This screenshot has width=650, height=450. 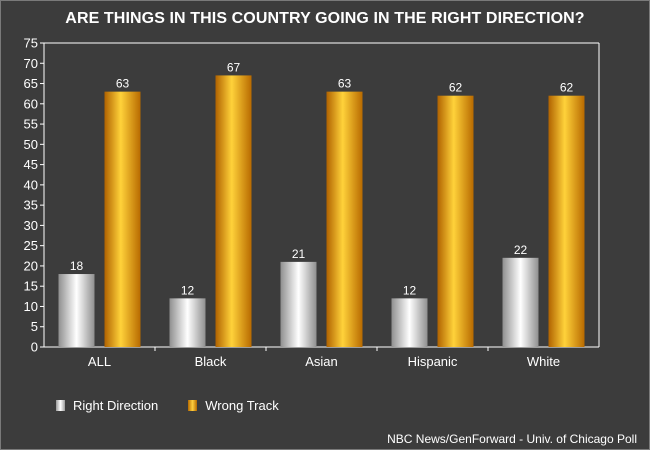 What do you see at coordinates (34, 347) in the screenshot?
I see `y-tick-label: 0` at bounding box center [34, 347].